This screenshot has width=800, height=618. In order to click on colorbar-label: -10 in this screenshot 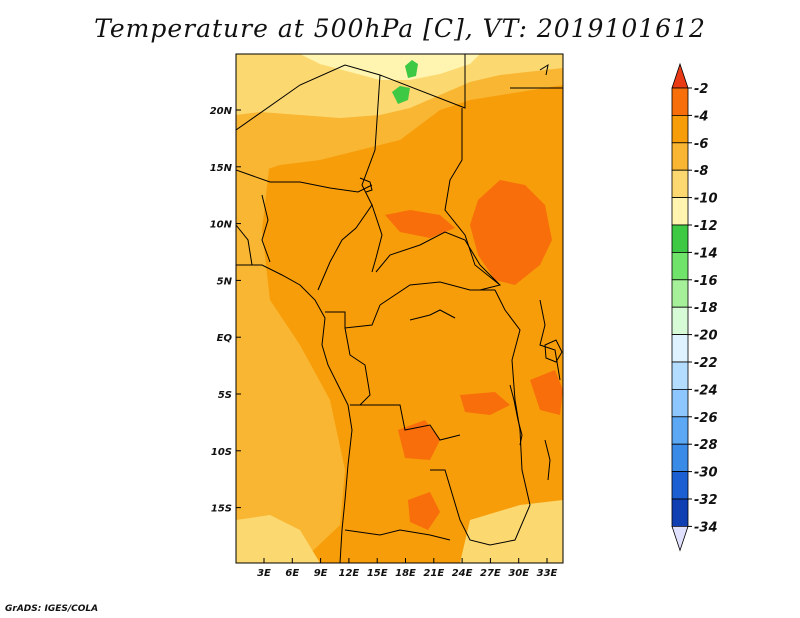, I will do `click(706, 199)`.